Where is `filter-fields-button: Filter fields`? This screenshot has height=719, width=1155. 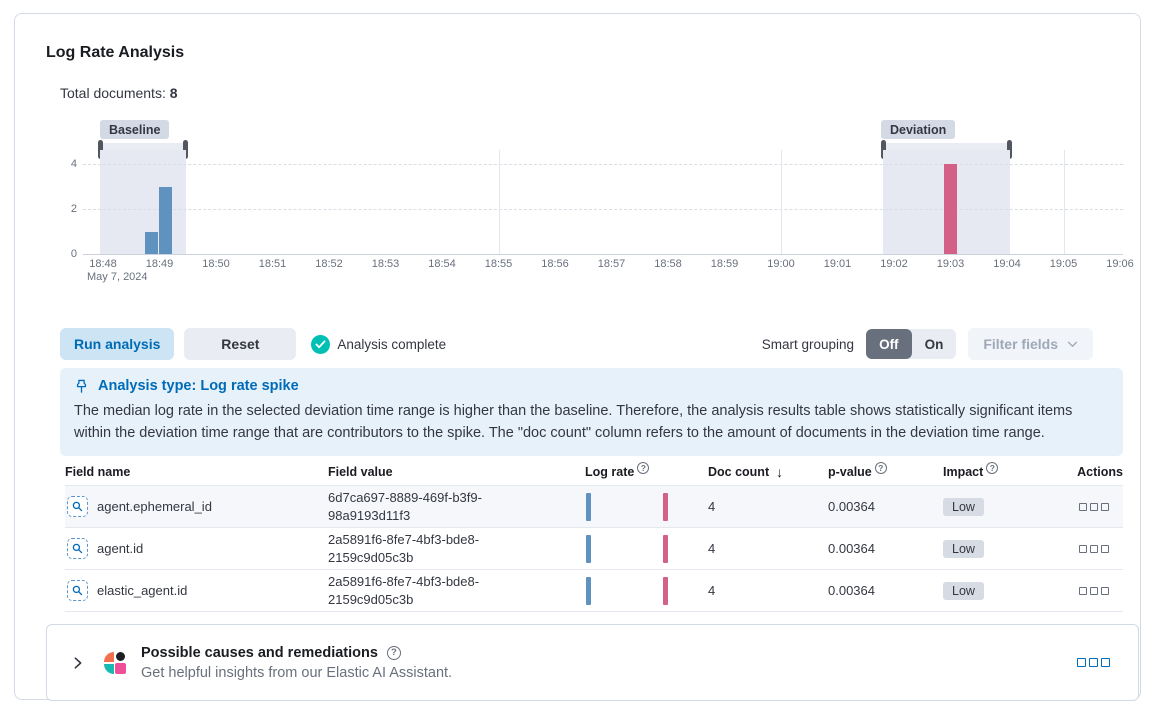 filter-fields-button: Filter fields is located at coordinates (1030, 344).